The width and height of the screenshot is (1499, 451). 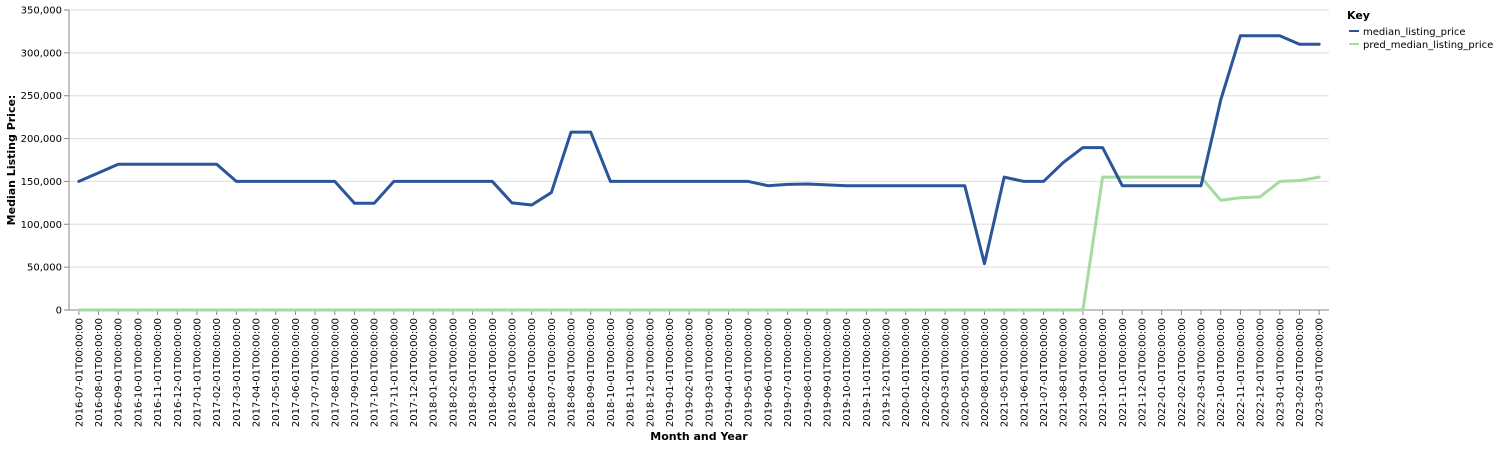 What do you see at coordinates (1241, 372) in the screenshot?
I see `x-tick-label: 2022-11-01T00:00:00` at bounding box center [1241, 372].